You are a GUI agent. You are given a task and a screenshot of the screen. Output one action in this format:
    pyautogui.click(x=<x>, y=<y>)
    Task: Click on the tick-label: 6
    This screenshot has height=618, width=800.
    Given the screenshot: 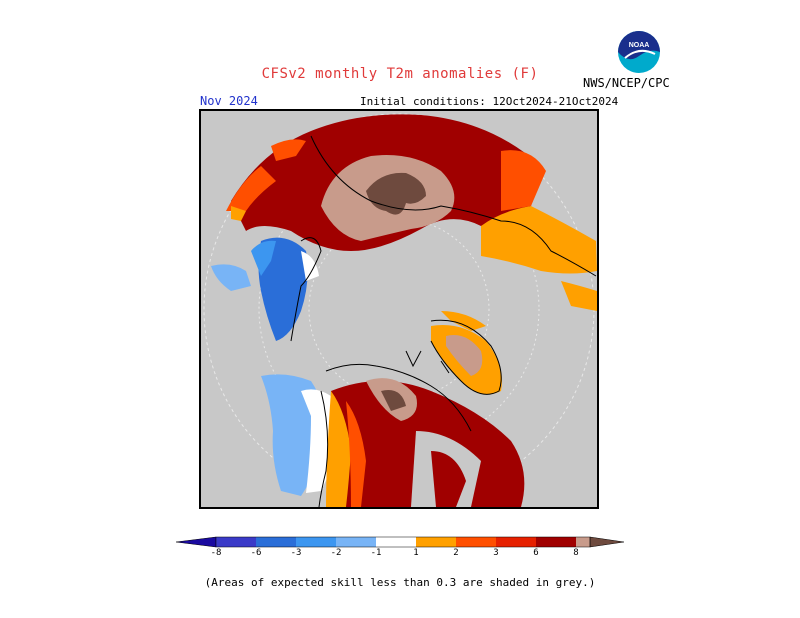 What is the action you would take?
    pyautogui.click(x=536, y=553)
    